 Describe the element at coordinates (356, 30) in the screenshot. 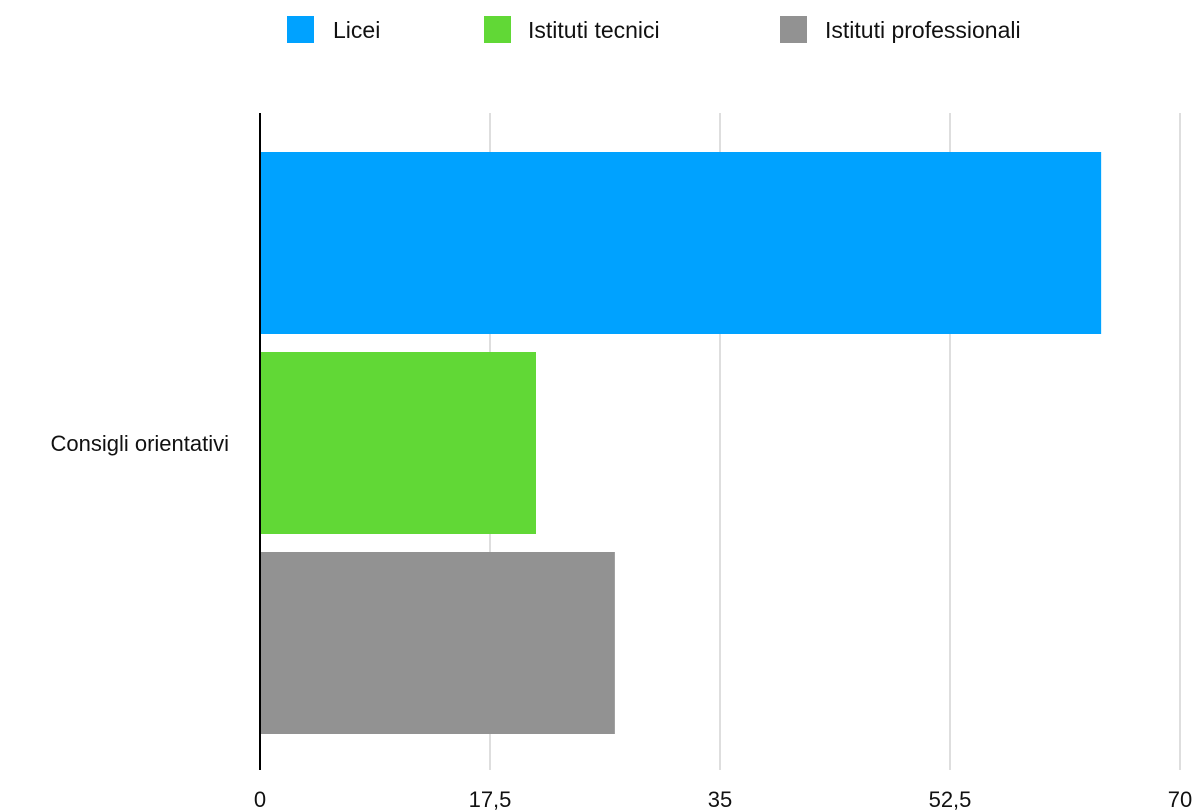

I see `legend-label: Licei` at that location.